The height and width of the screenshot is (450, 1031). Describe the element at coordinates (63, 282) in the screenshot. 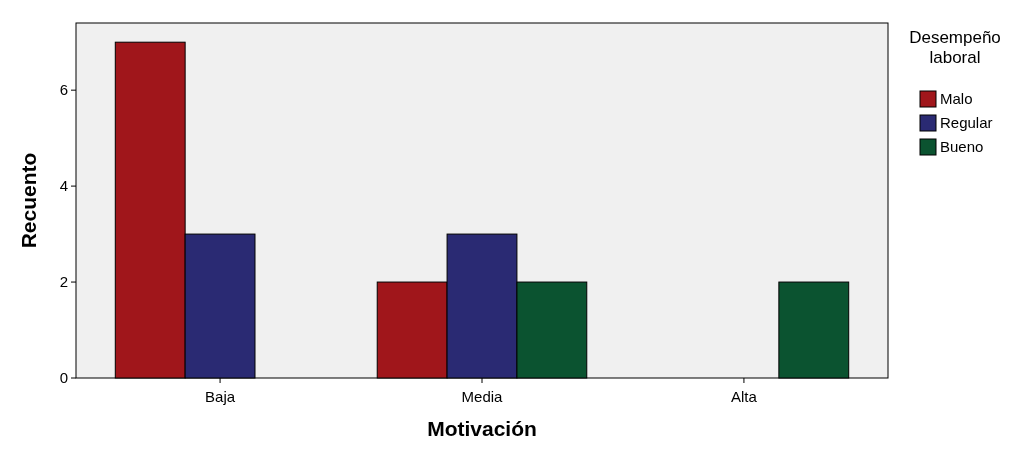

I see `y-tick-label: 2` at that location.